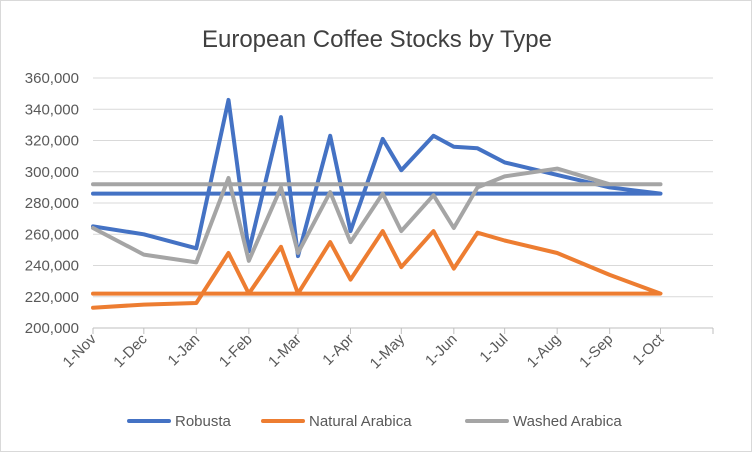  What do you see at coordinates (236, 351) in the screenshot?
I see `x-tick-label: 1-Feb` at bounding box center [236, 351].